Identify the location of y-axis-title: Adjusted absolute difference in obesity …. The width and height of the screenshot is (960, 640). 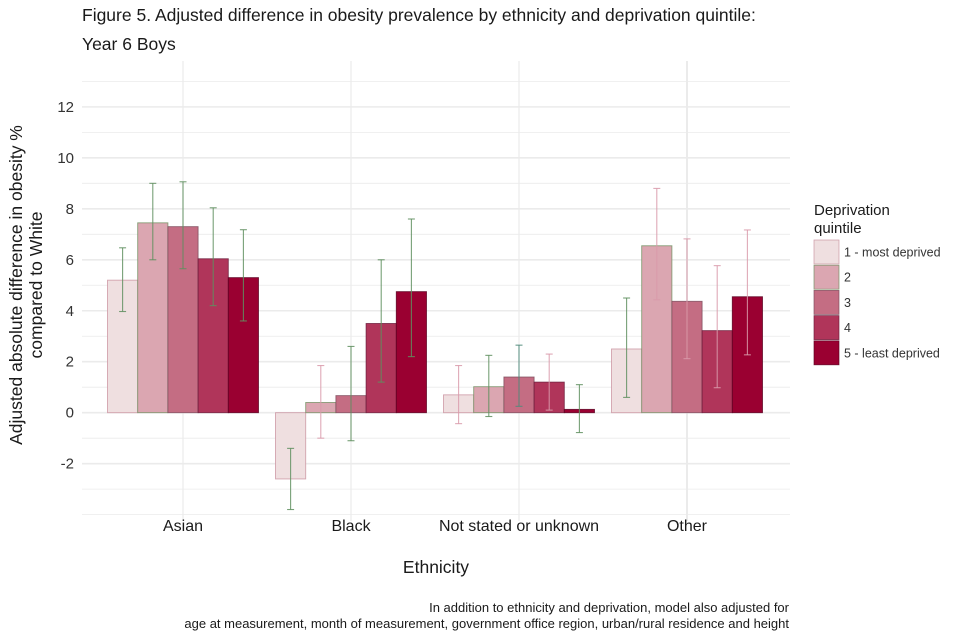
(26, 285).